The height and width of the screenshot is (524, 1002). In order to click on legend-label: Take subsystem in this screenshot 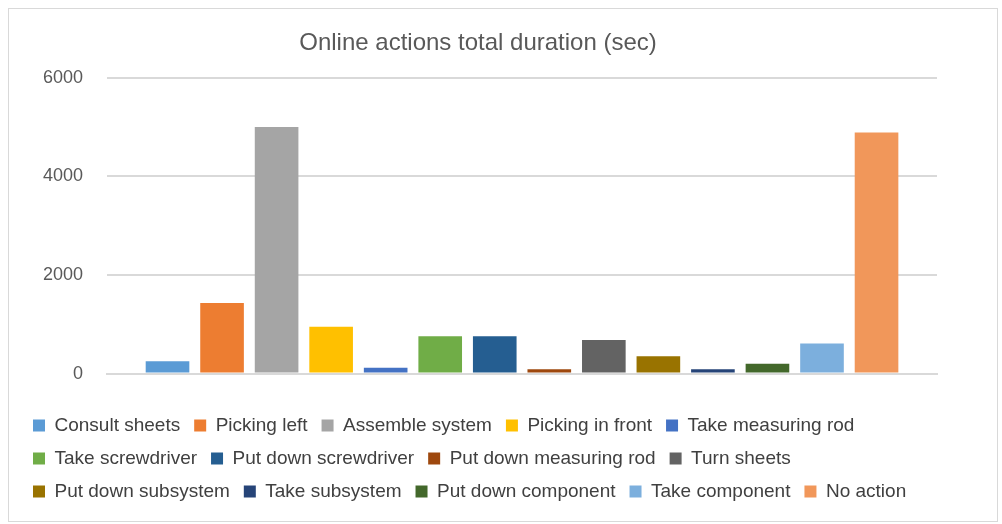, I will do `click(333, 490)`.